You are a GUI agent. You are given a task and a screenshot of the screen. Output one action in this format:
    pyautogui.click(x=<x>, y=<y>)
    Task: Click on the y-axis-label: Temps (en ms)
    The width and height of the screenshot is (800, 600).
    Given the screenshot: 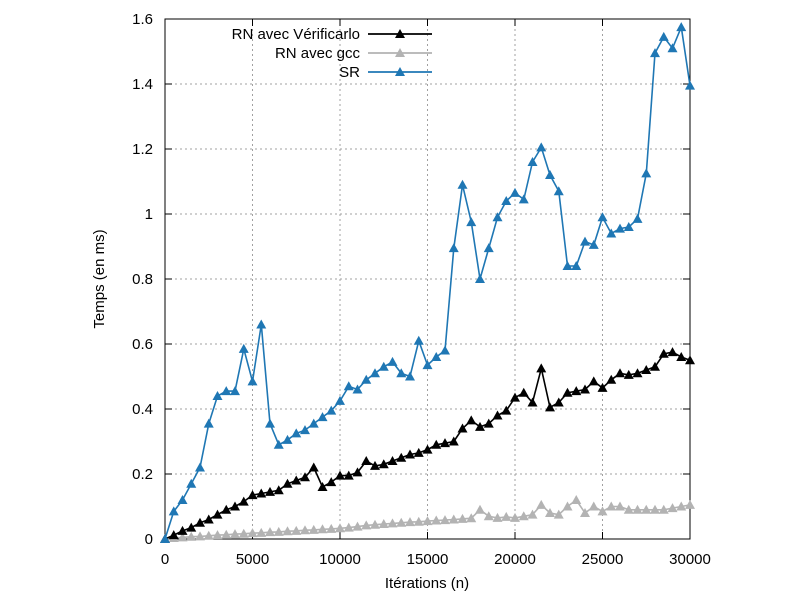 What is the action you would take?
    pyautogui.click(x=99, y=278)
    